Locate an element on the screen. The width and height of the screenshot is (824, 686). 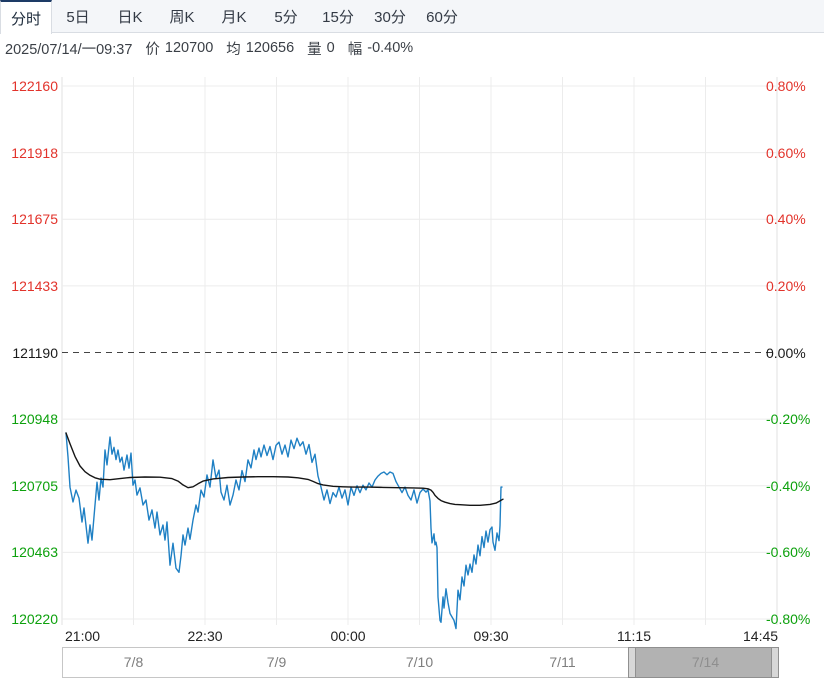
y-axis-percent-label: -0.80% is located at coordinates (788, 619).